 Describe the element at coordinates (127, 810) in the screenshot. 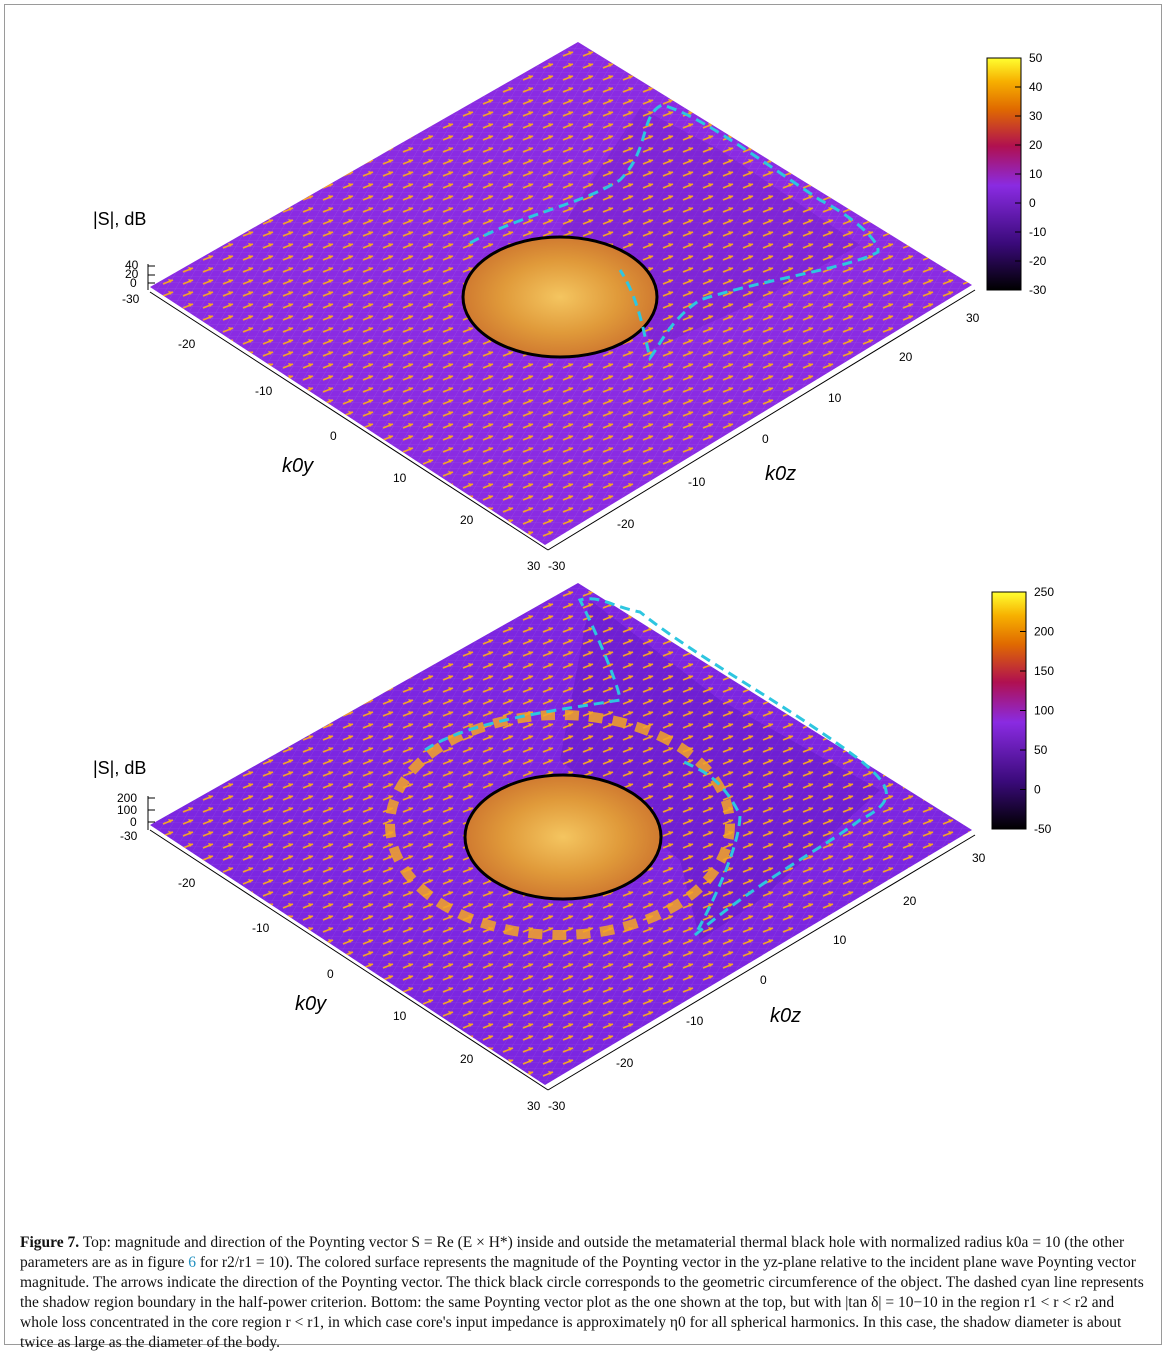

I see `bottom-ztick-100: 100` at that location.